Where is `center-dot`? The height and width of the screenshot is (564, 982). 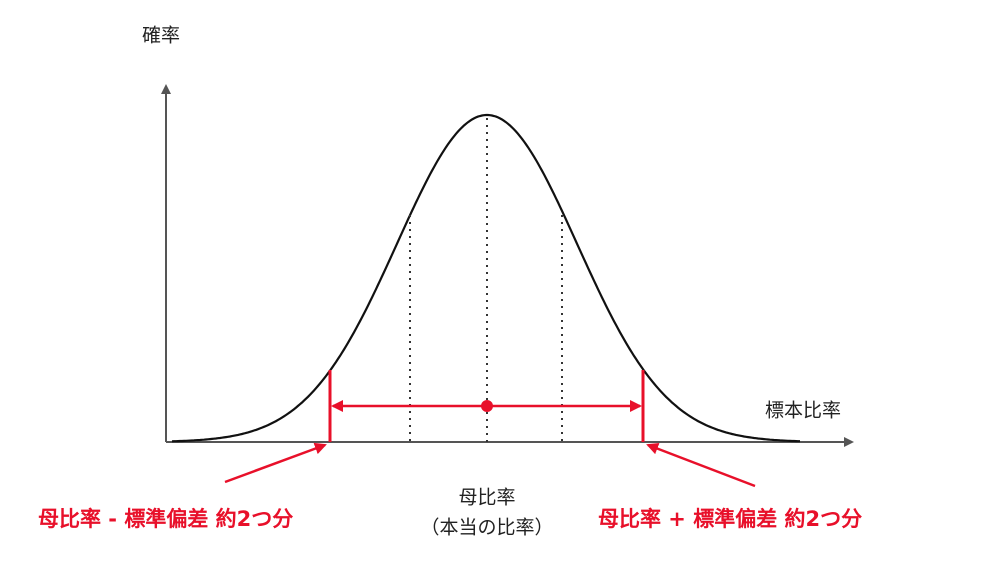 center-dot is located at coordinates (487, 406).